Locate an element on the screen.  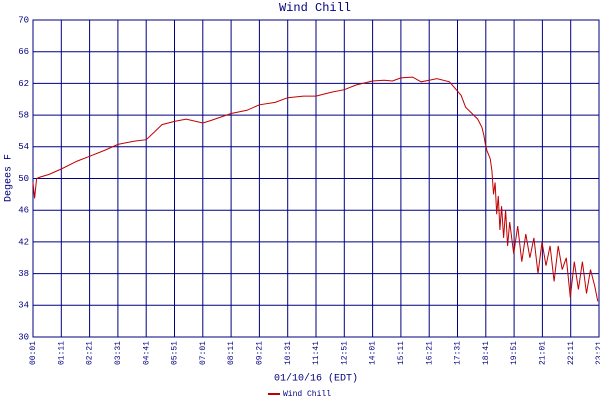
y-tick-label: 58 is located at coordinates (23, 115).